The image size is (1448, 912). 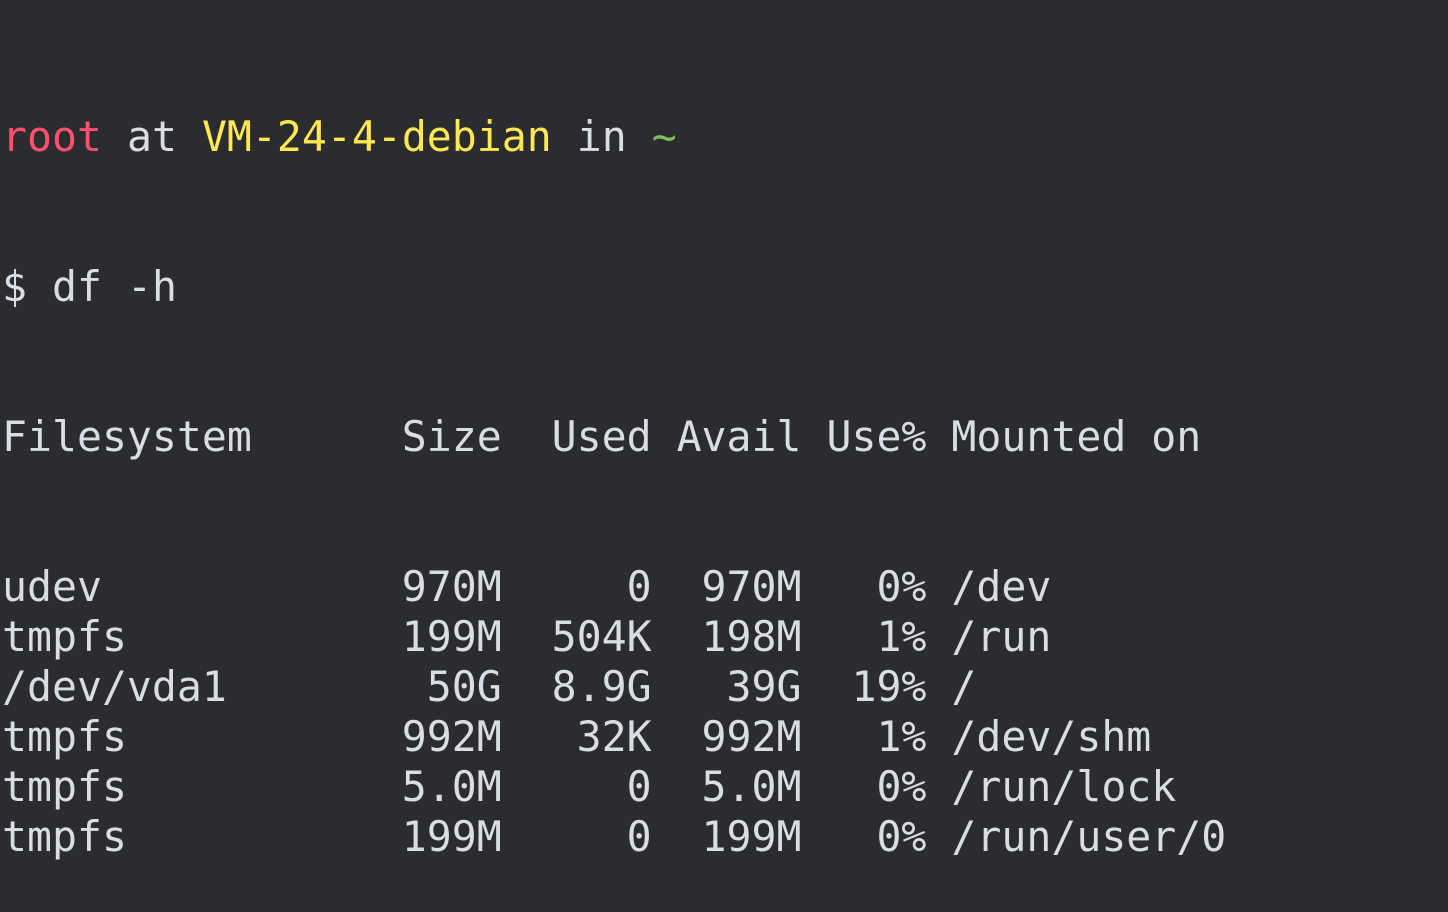 What do you see at coordinates (664, 136) in the screenshot?
I see `prompt-cwd: ~` at bounding box center [664, 136].